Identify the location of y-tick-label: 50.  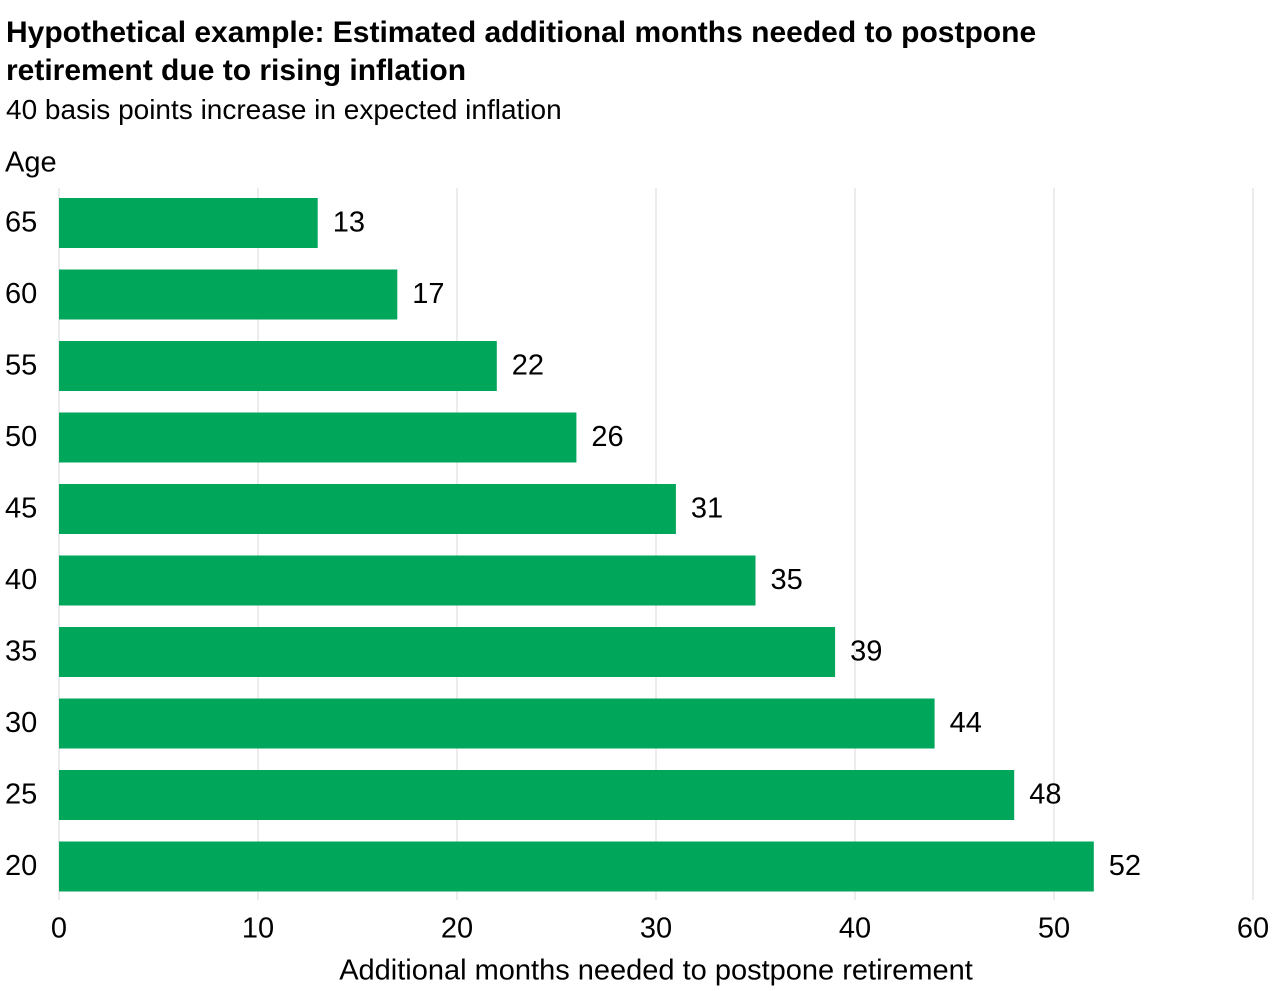
(21, 437).